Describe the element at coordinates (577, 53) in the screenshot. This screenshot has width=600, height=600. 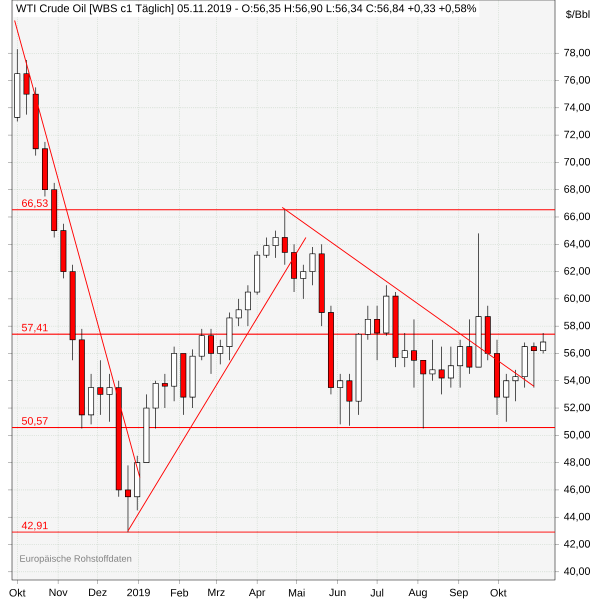
I see `y-tick-label: 78,00` at that location.